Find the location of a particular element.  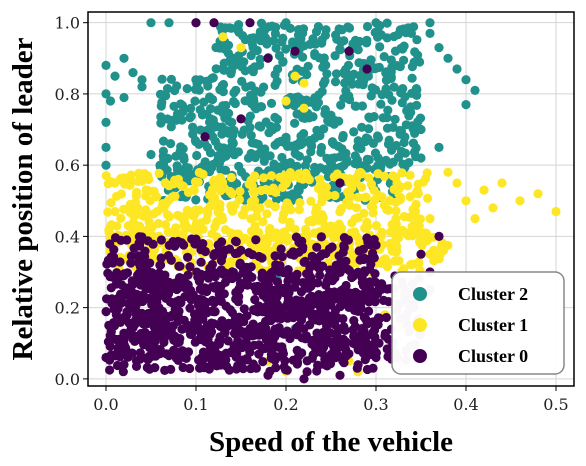

x-tick-label: 0.3 is located at coordinates (375, 404).